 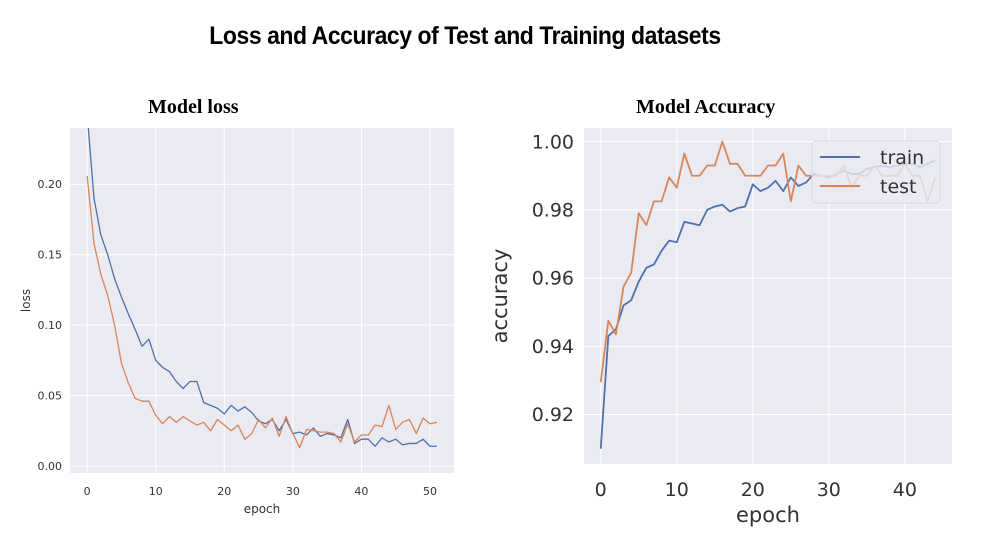 I want to click on legend-train-label: train, so click(x=902, y=158).